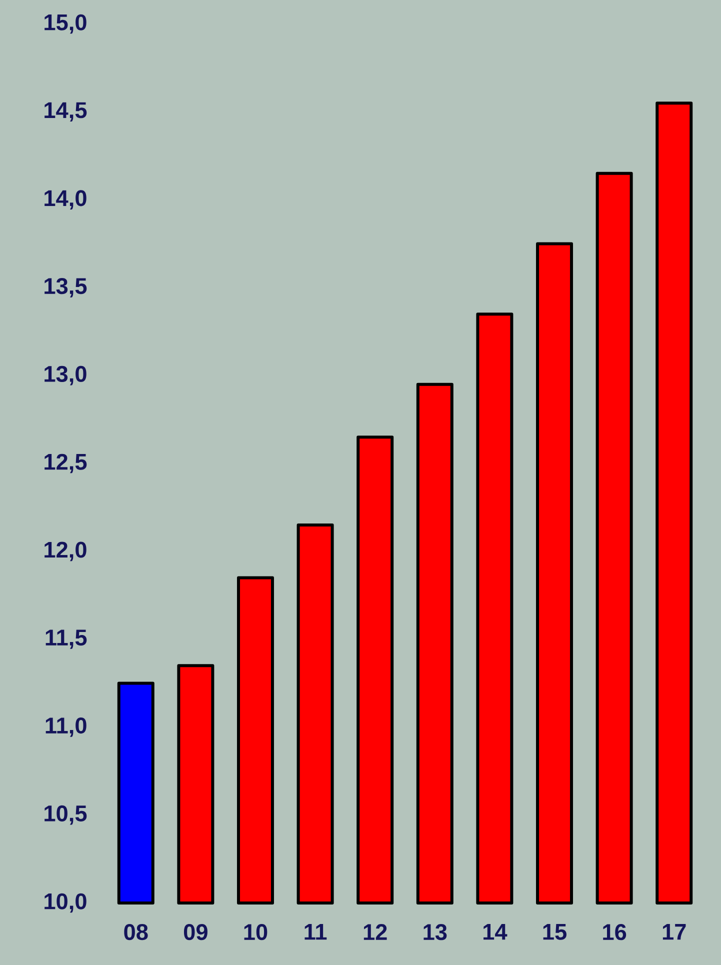  I want to click on x-tick-label: 08, so click(136, 932).